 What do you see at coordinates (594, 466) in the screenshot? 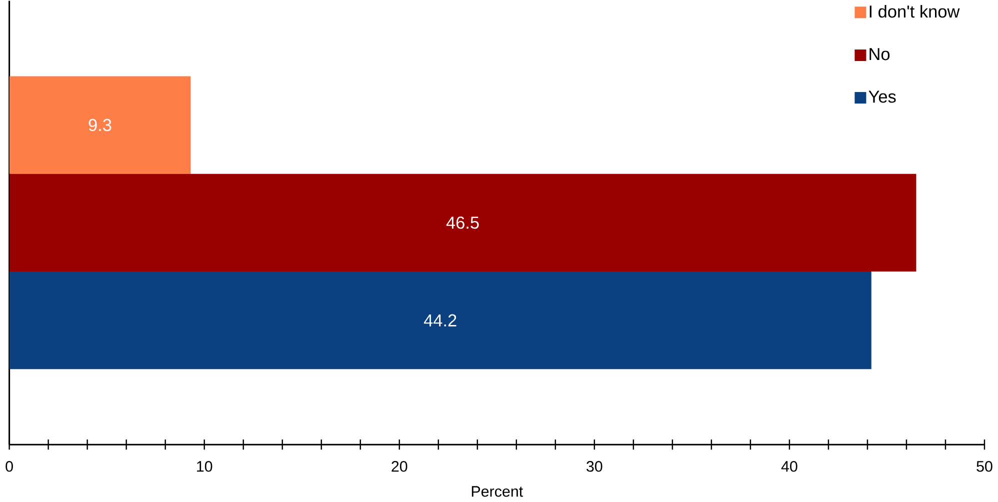
I see `x-tick-label: 30` at bounding box center [594, 466].